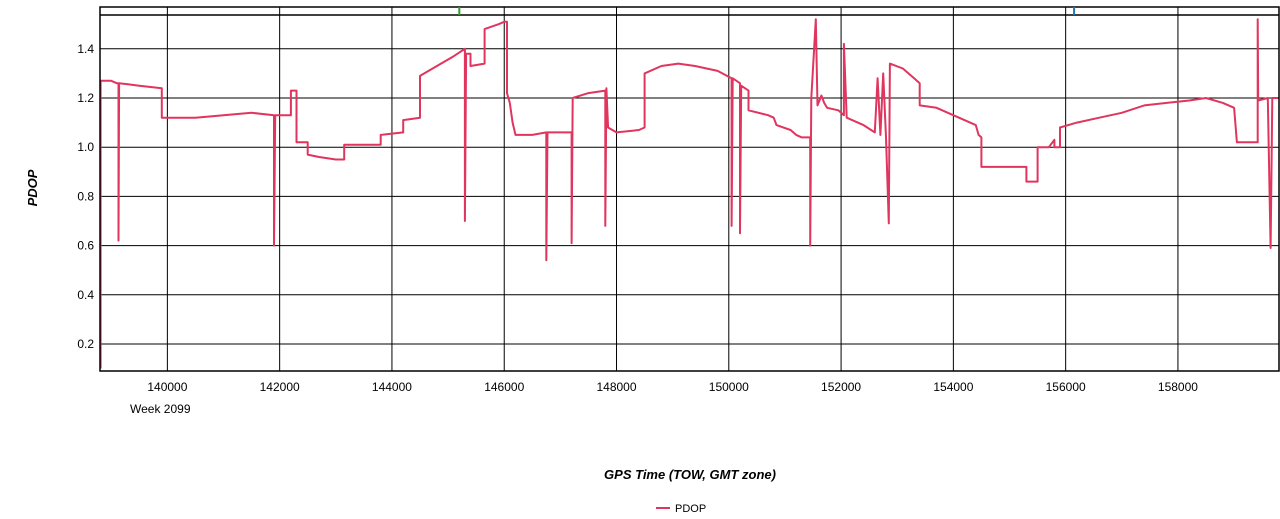  Describe the element at coordinates (85, 295) in the screenshot. I see `y-tick-label: 0.4` at that location.